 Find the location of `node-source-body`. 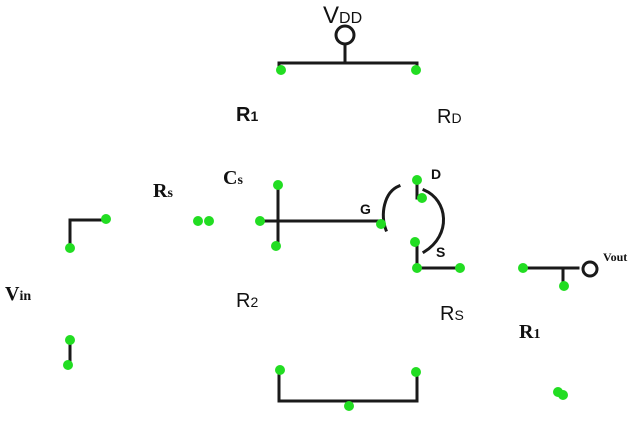

node-source-body is located at coordinates (415, 242).